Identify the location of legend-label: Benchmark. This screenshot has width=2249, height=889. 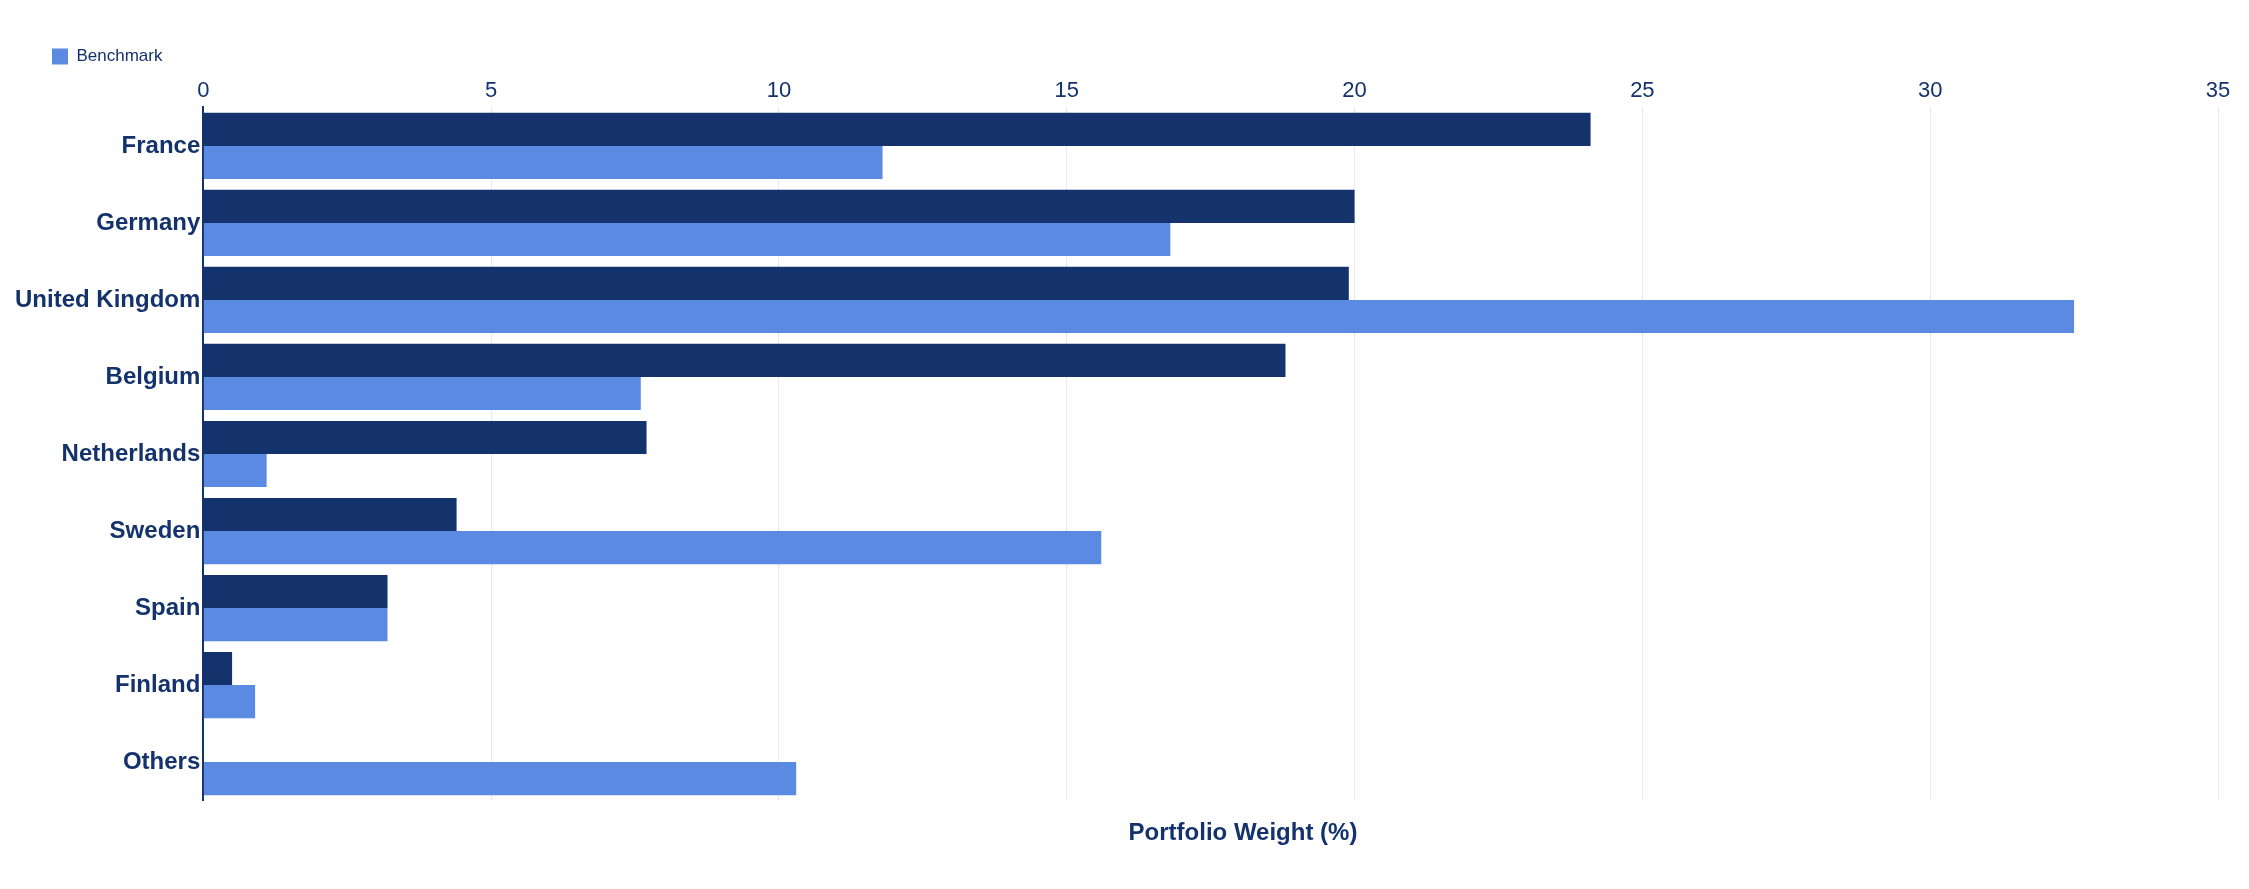
(119, 56).